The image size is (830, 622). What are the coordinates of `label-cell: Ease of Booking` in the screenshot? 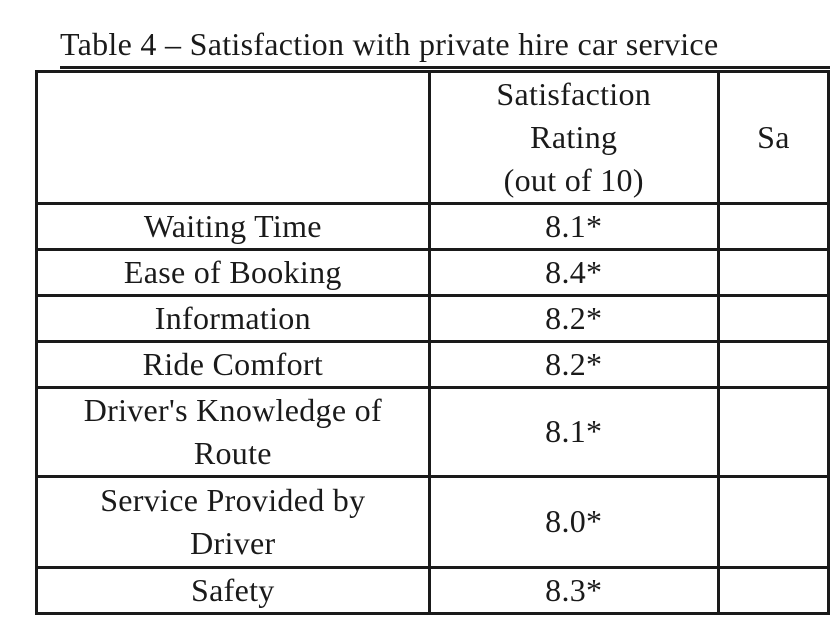 It's located at (233, 272).